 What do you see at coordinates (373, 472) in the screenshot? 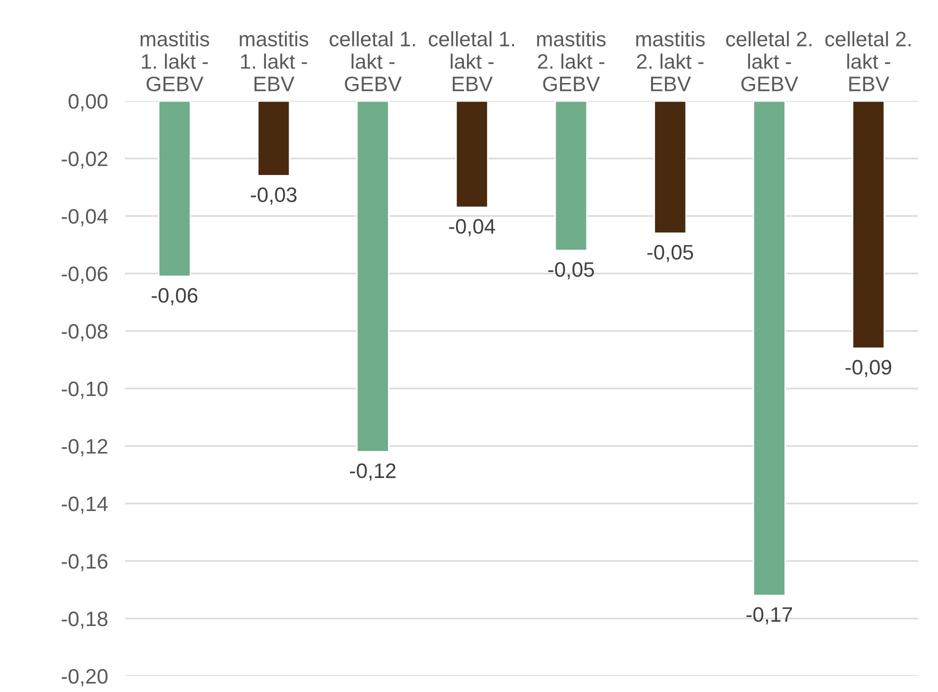
I see `data-label: -0,12` at bounding box center [373, 472].